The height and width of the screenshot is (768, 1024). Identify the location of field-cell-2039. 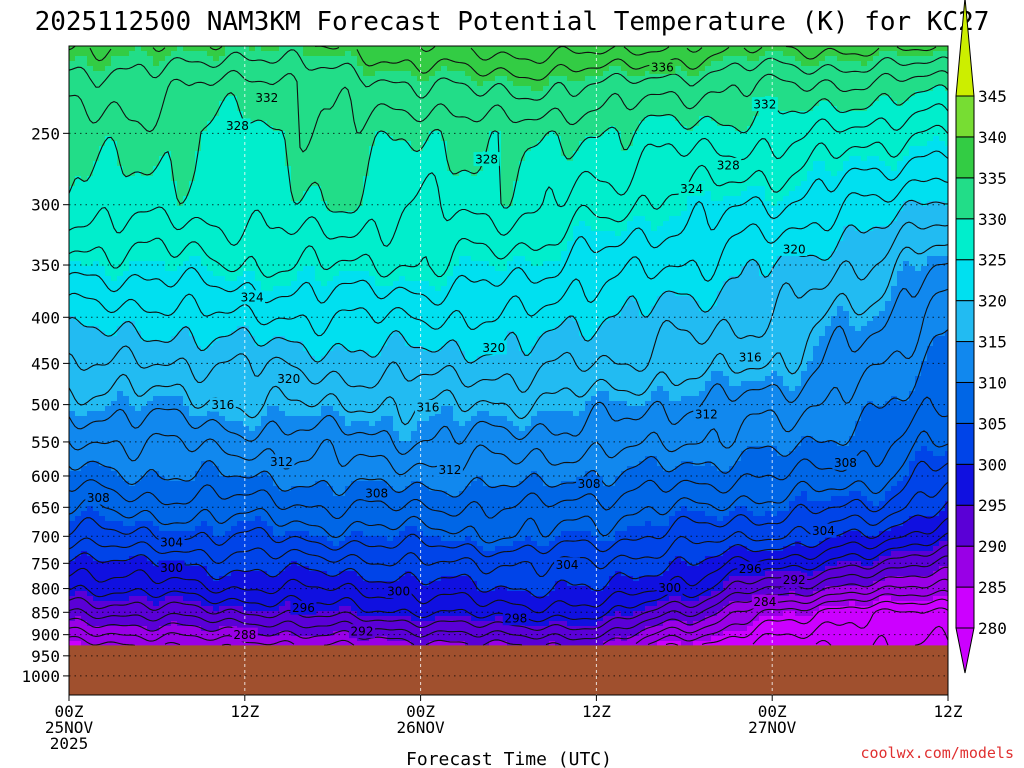
(168, 643).